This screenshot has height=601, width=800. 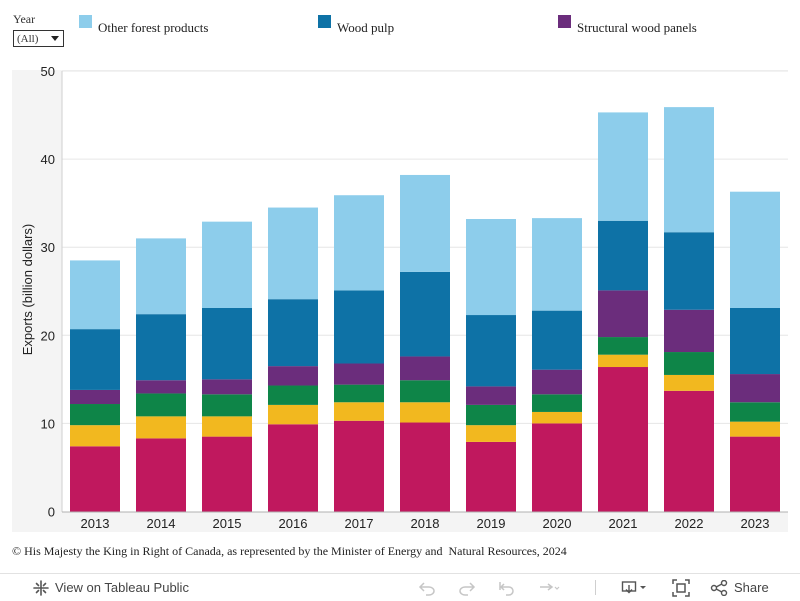 I want to click on x-tick-label: 2021, so click(x=623, y=523).